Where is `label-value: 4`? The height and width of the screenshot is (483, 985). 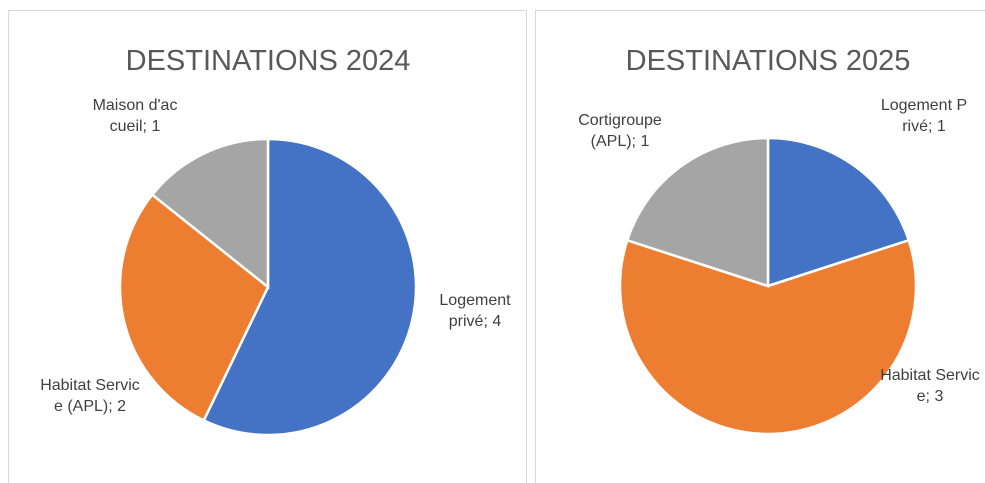
label-value: 4 is located at coordinates (497, 321).